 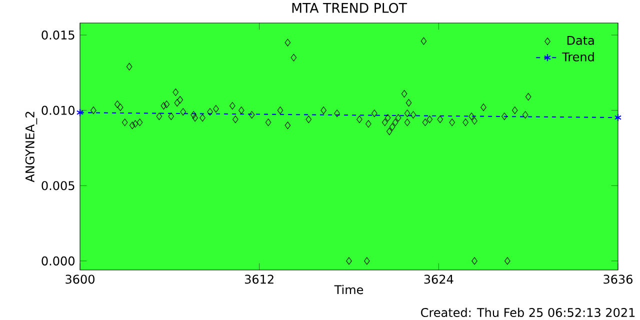 What do you see at coordinates (580, 40) in the screenshot?
I see `legend-label: Data` at bounding box center [580, 40].